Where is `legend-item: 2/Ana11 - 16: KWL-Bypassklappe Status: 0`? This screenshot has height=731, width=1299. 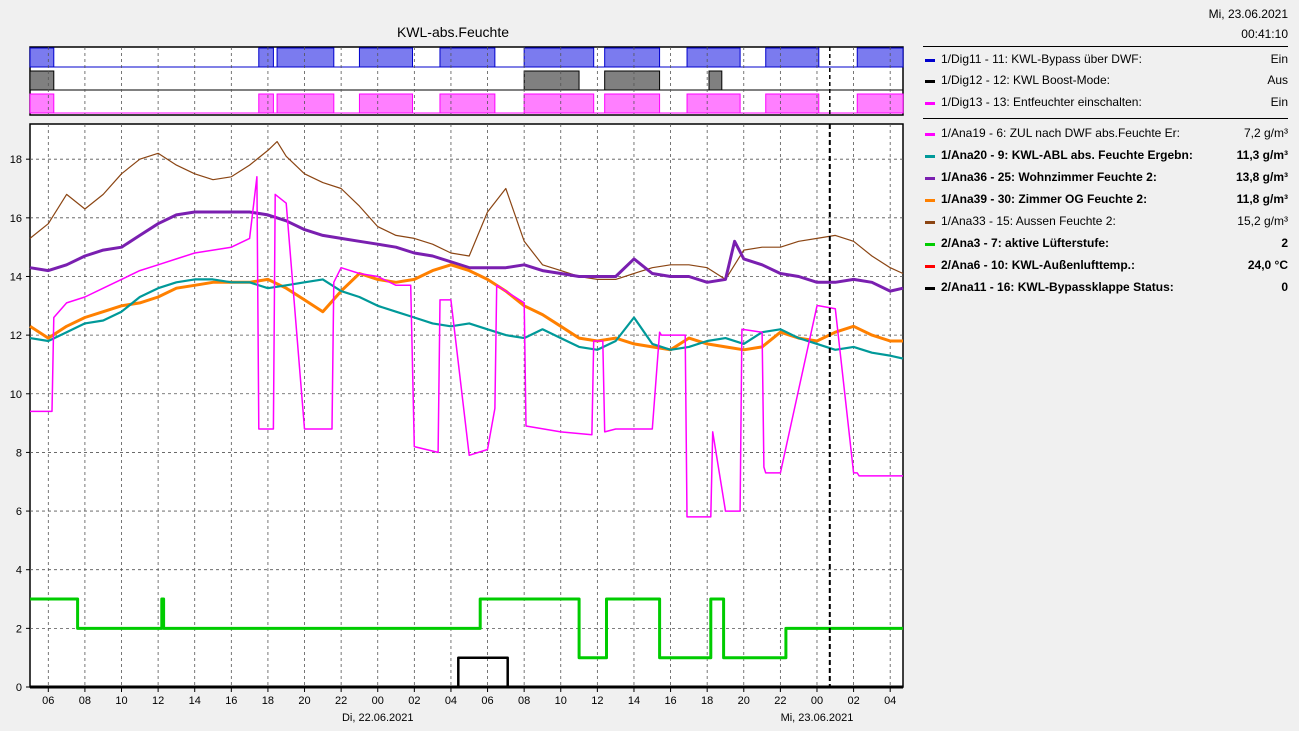 legend-item: 2/Ana11 - 16: KWL-Bypassklappe Status: 0 is located at coordinates (1105, 289).